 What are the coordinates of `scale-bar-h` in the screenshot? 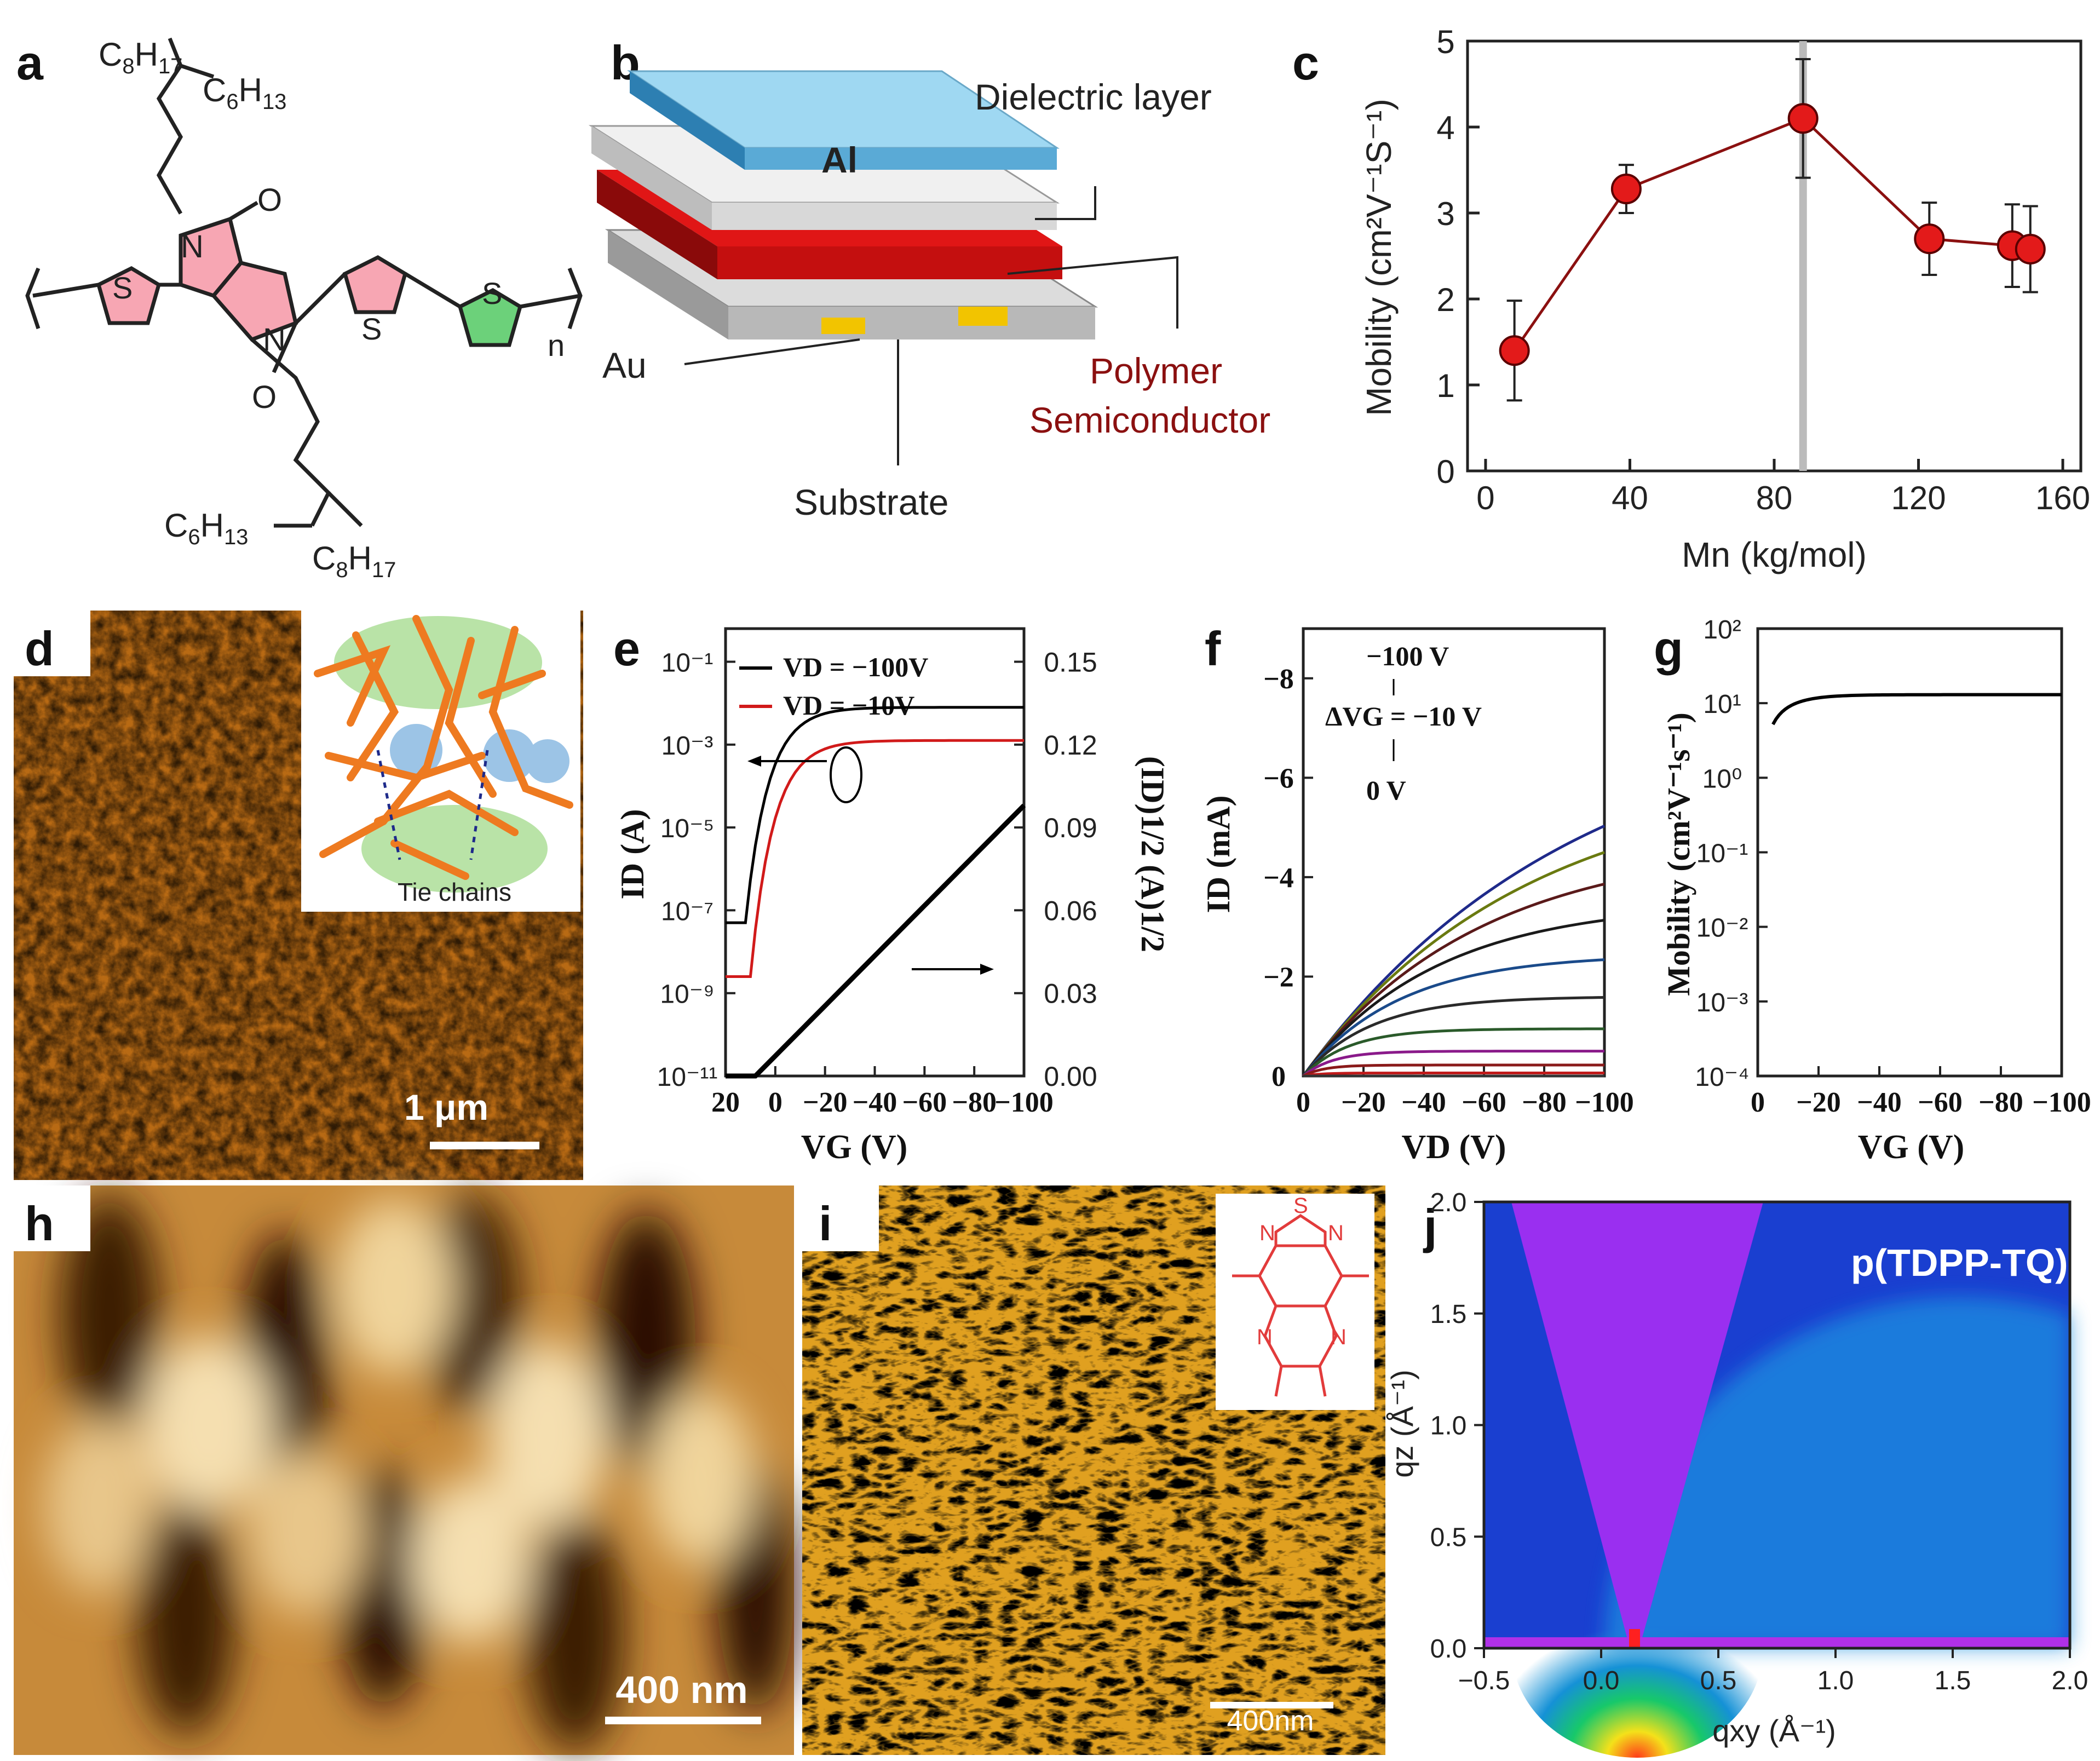 It's located at (683, 1720).